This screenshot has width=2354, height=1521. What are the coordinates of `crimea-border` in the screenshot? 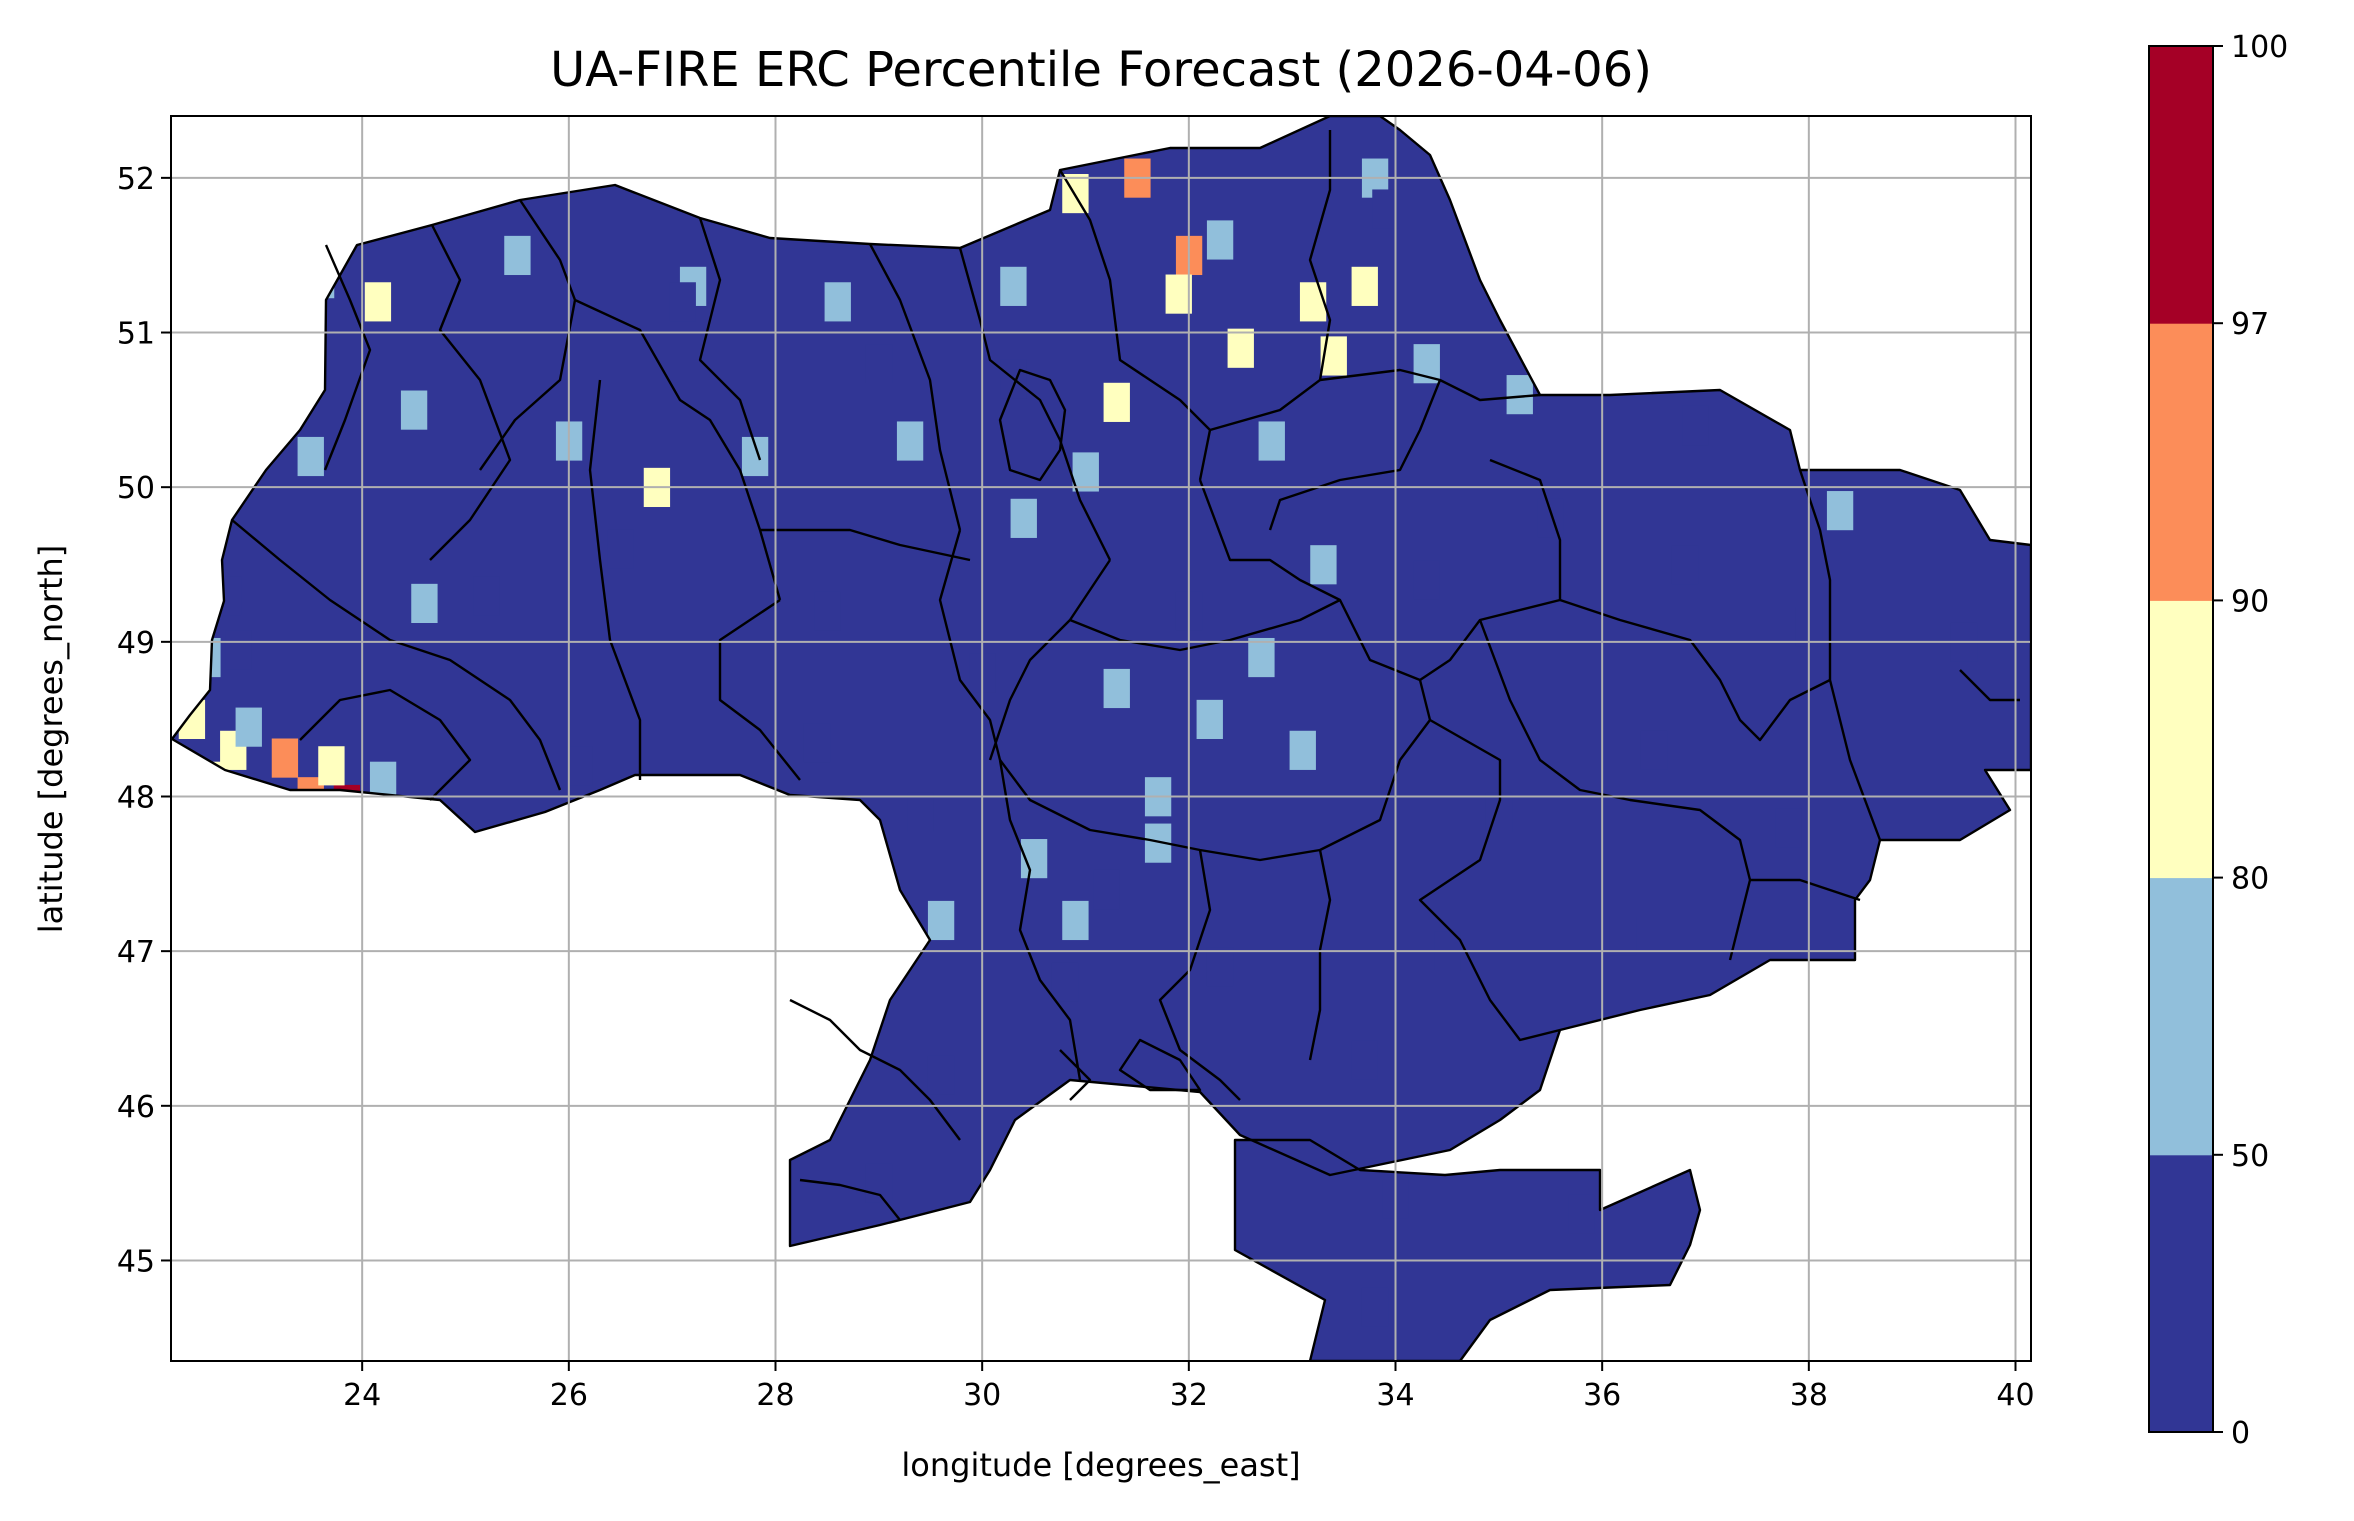 It's located at (1467, 1249).